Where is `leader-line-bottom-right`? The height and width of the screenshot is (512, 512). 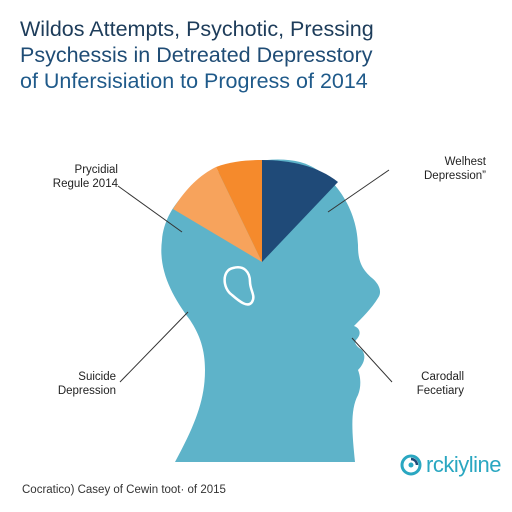
leader-line-bottom-right is located at coordinates (372, 360).